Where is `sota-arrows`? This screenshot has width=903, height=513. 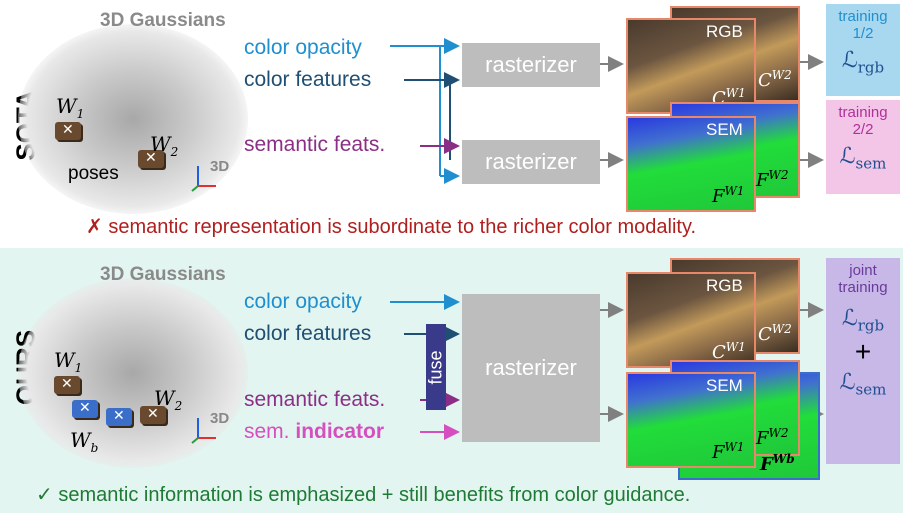
sota-arrows is located at coordinates (607, 111).